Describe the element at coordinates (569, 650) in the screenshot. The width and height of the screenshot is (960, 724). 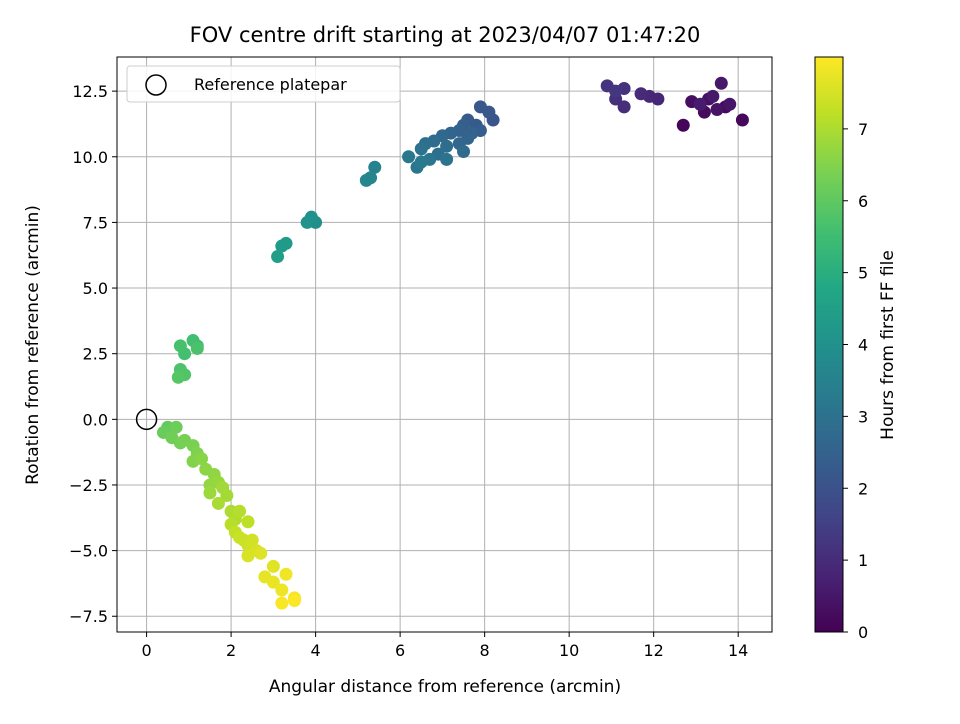
I see `x-tick-label: 10` at that location.